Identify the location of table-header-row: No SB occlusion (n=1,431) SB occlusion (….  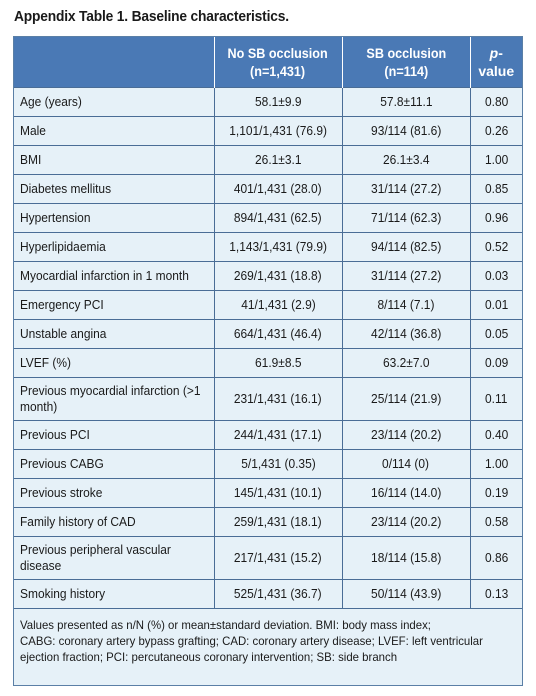
(268, 62).